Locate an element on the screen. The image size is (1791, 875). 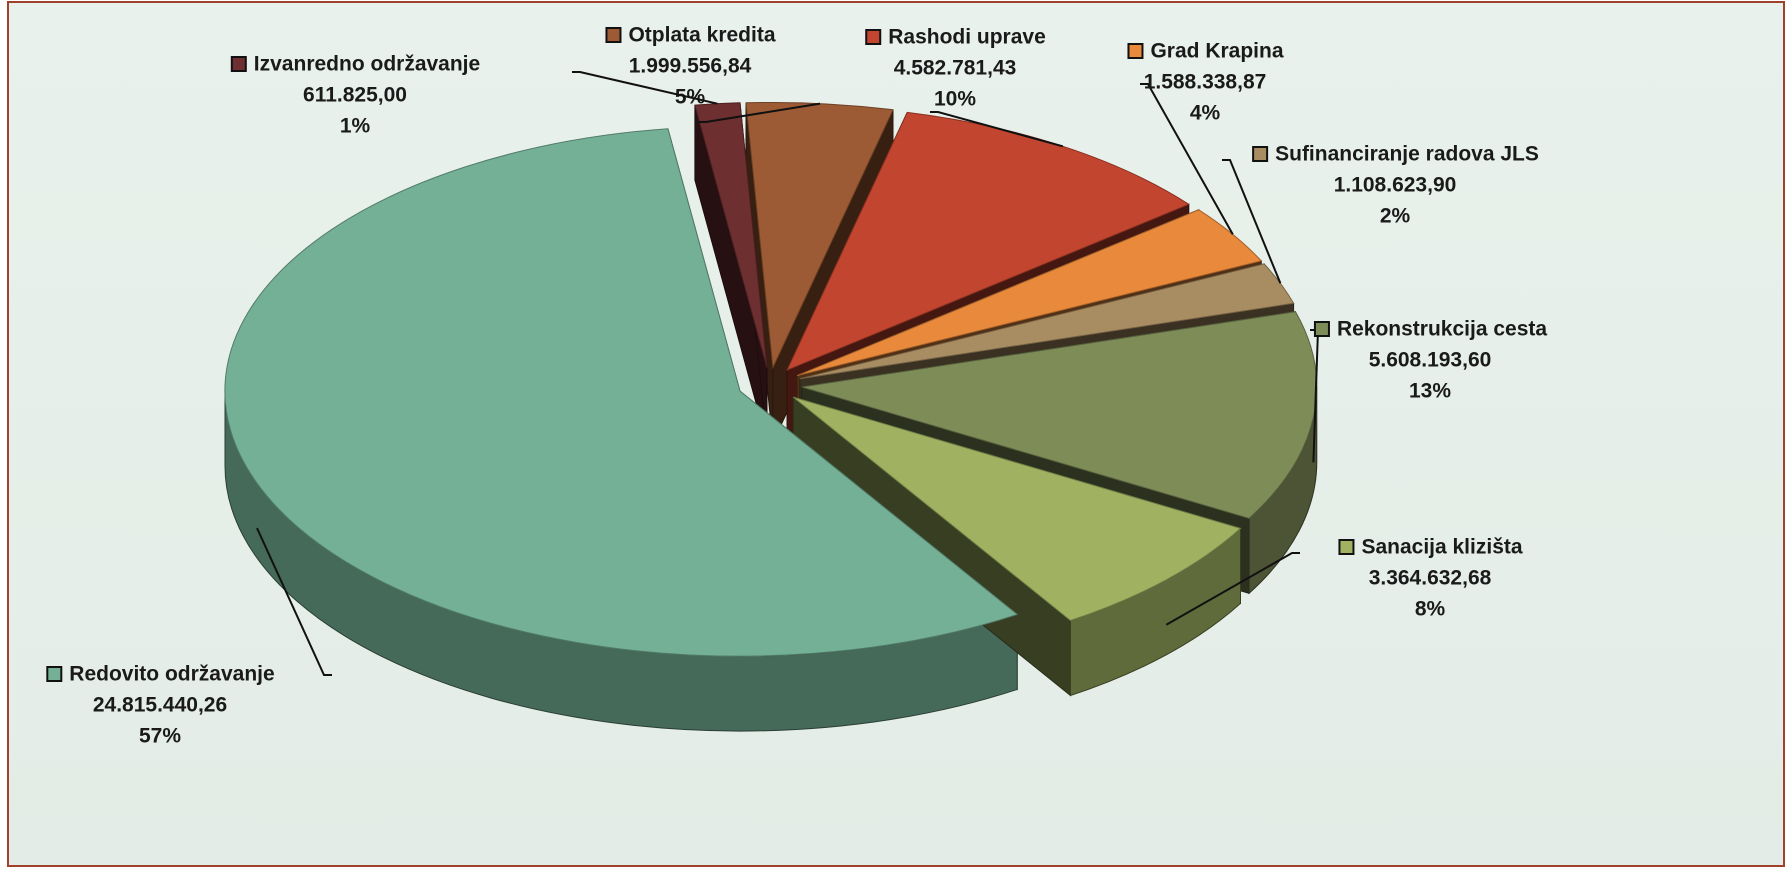
legend-label: Grad Krapina is located at coordinates (1216, 51).